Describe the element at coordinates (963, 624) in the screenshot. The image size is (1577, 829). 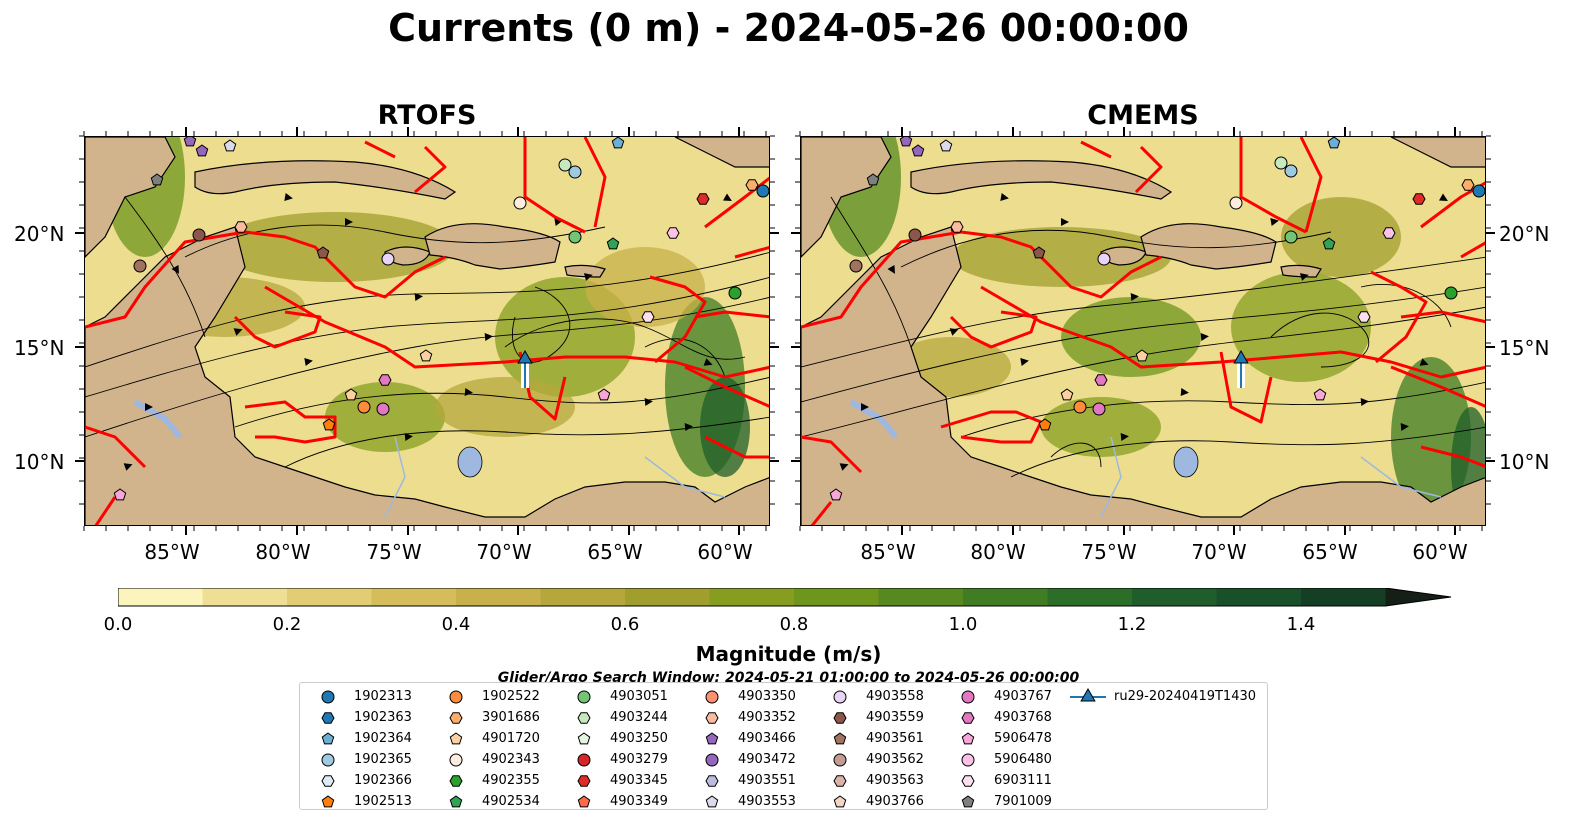
I see `colorbar-tick: 1.0` at that location.